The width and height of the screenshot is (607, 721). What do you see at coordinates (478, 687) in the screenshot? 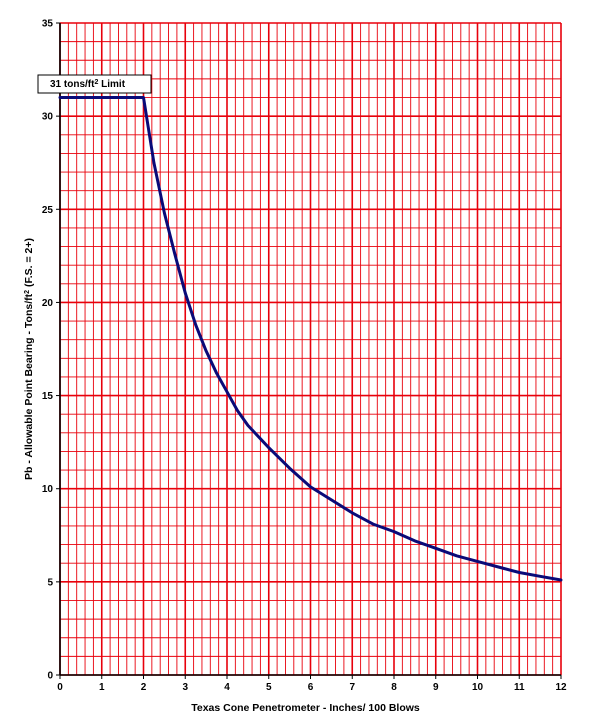
I see `x-tick-label: 10` at bounding box center [478, 687].